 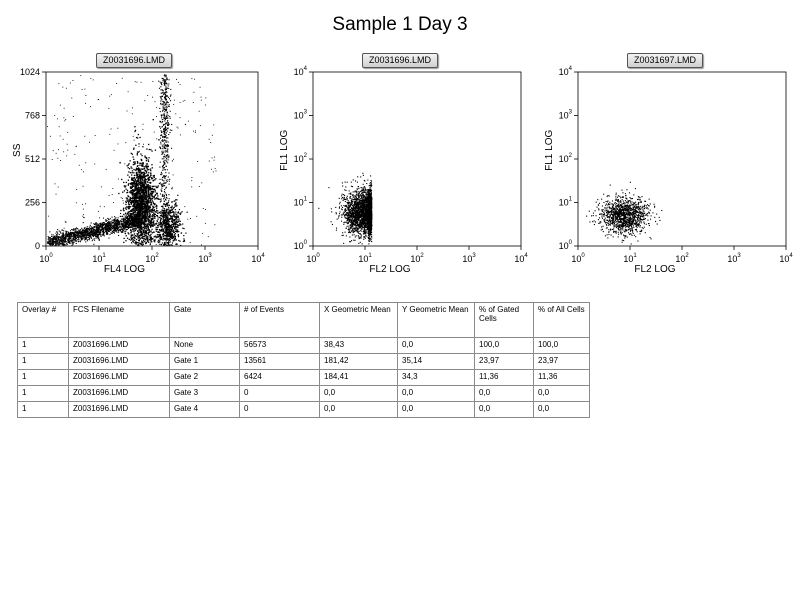 What do you see at coordinates (124, 269) in the screenshot?
I see `x-axis-label: FL4 LOG` at bounding box center [124, 269].